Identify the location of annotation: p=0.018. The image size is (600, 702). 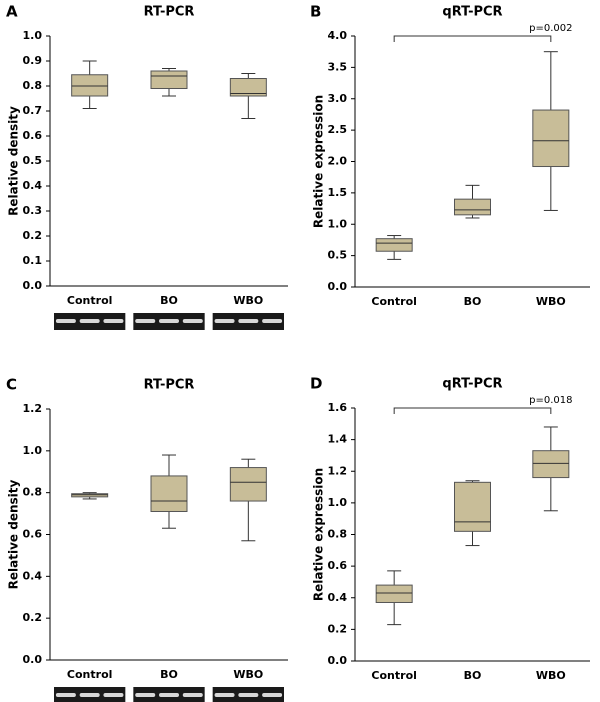
(550, 400).